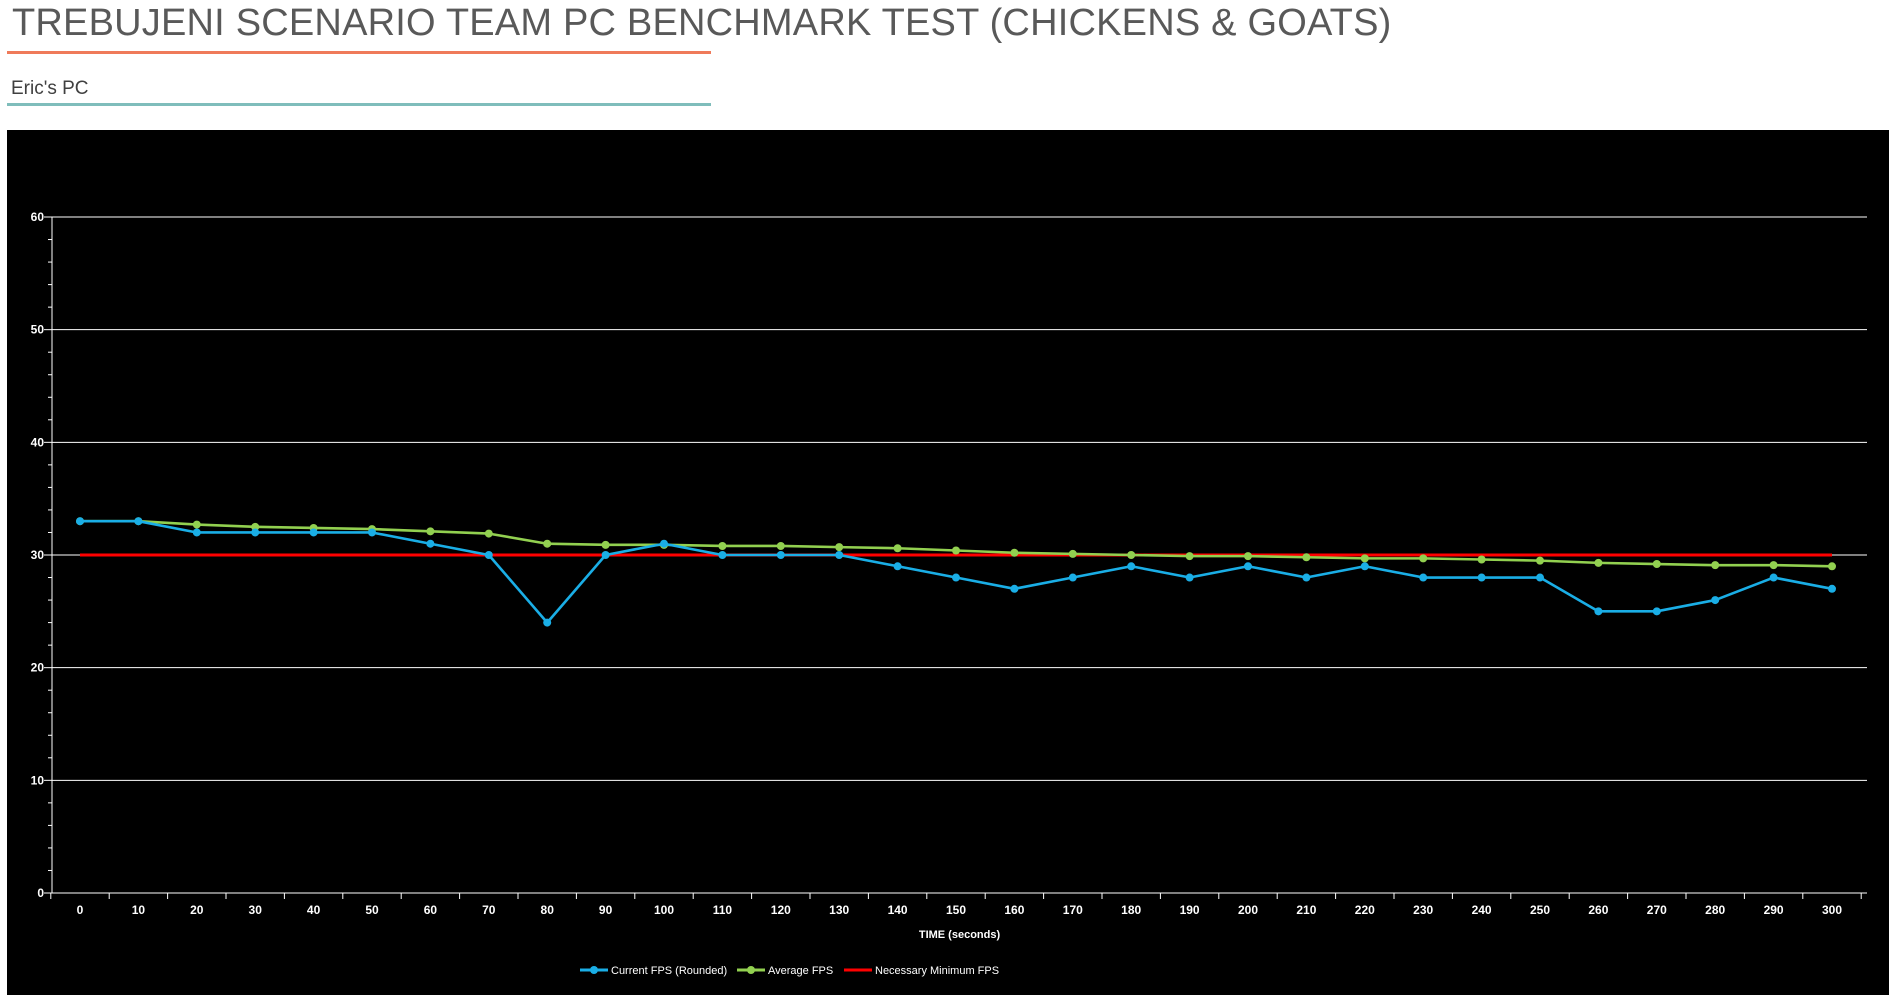 The image size is (1896, 1002). Describe the element at coordinates (1657, 910) in the screenshot. I see `x-tick-label: 270` at that location.